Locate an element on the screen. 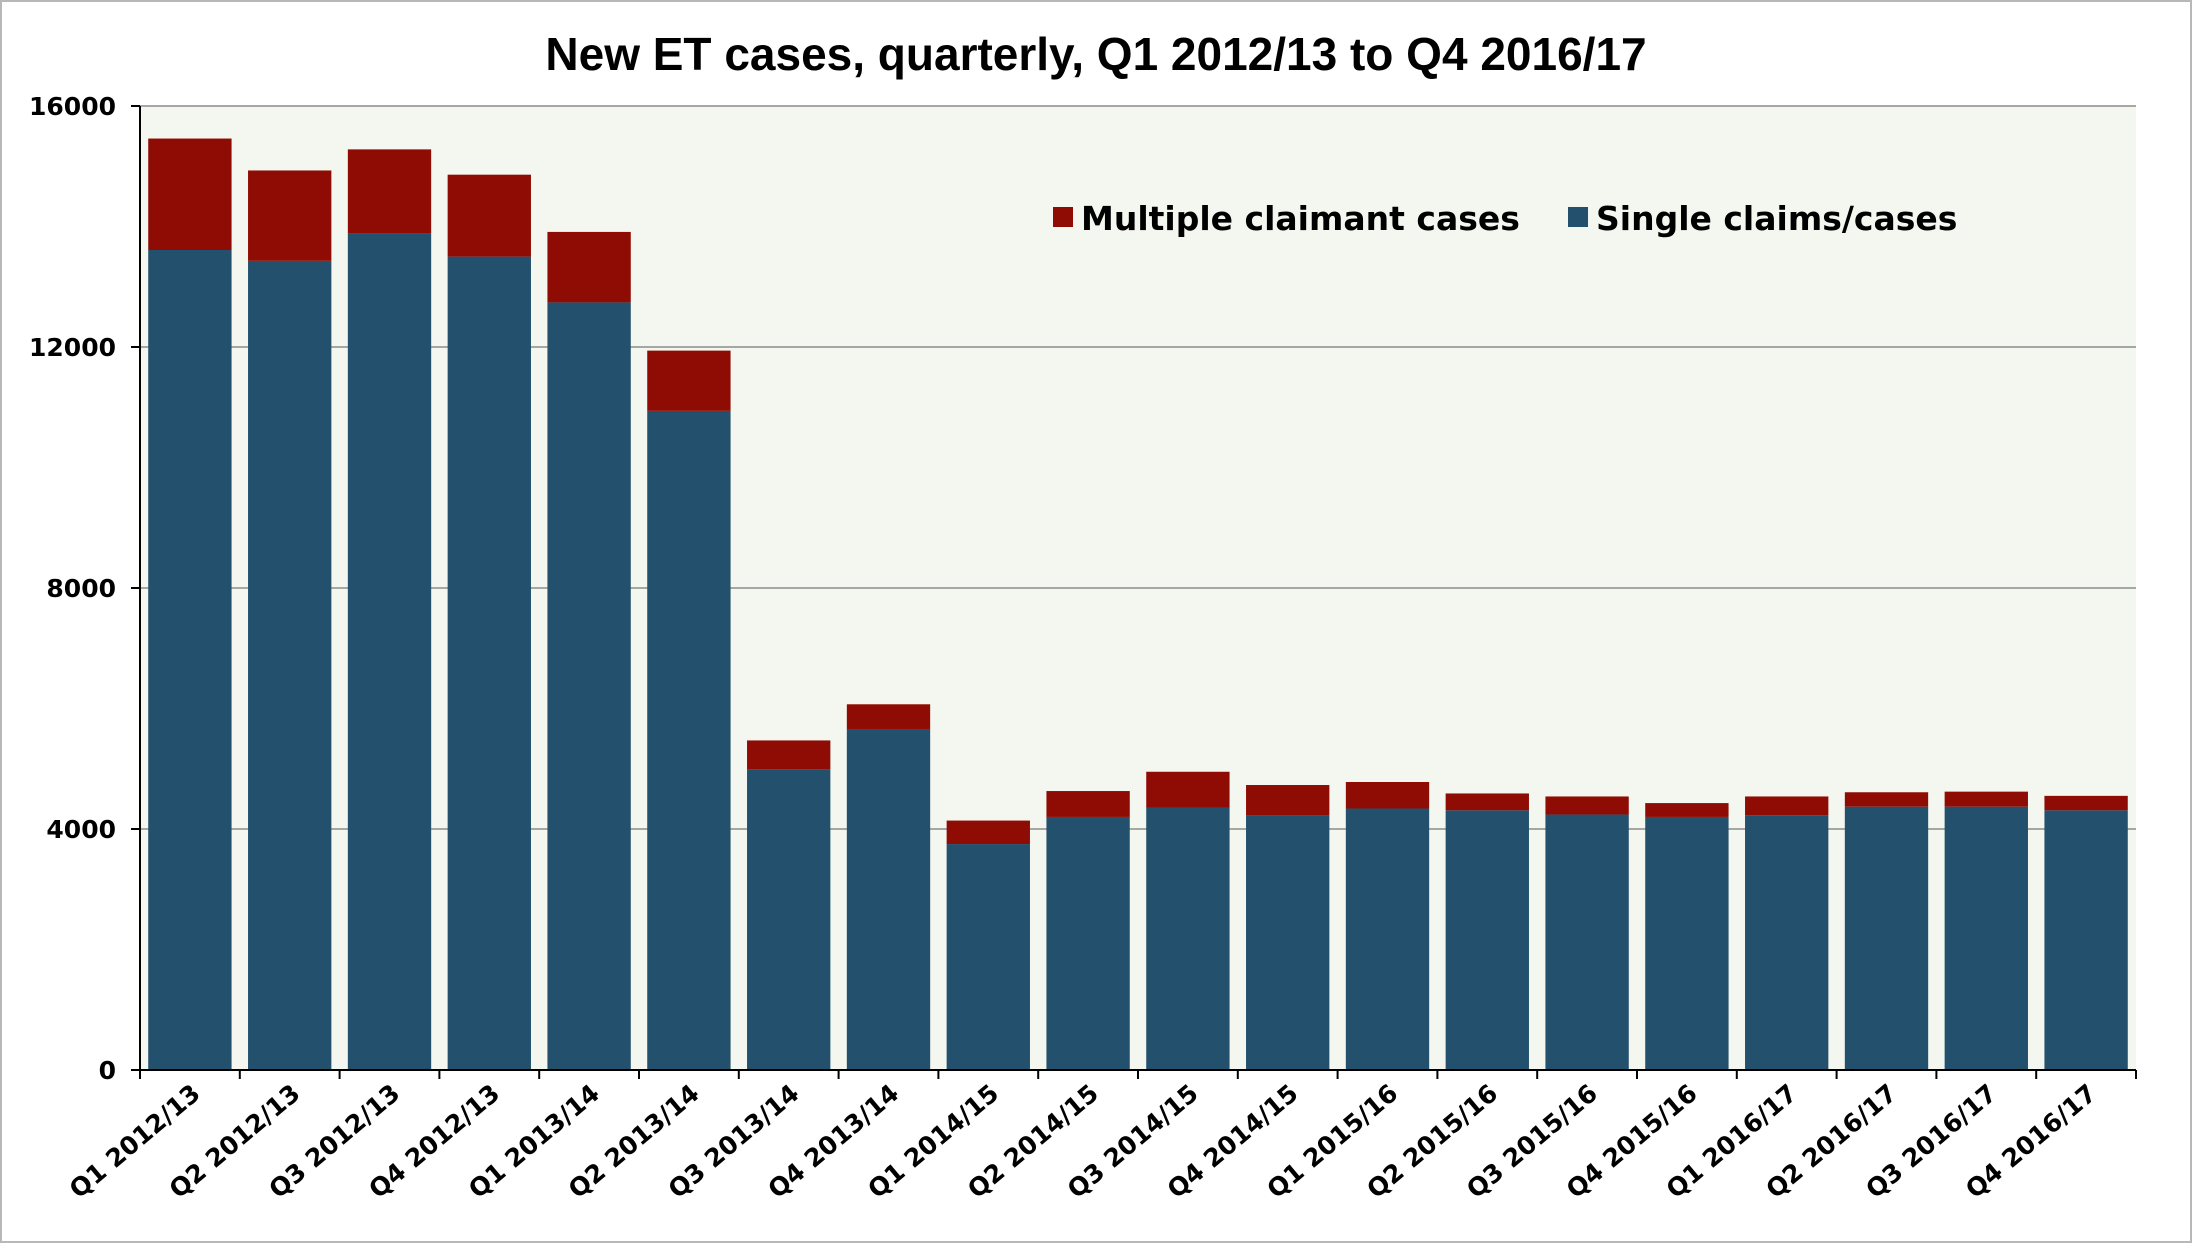 The height and width of the screenshot is (1243, 2192). y-tick-label: 4000 is located at coordinates (81, 829).